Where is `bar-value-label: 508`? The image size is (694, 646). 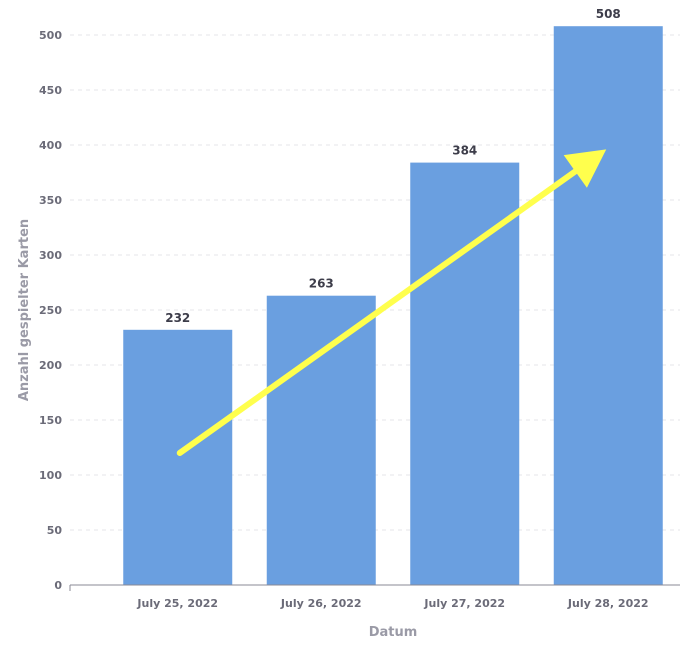
bar-value-label: 508 is located at coordinates (608, 14).